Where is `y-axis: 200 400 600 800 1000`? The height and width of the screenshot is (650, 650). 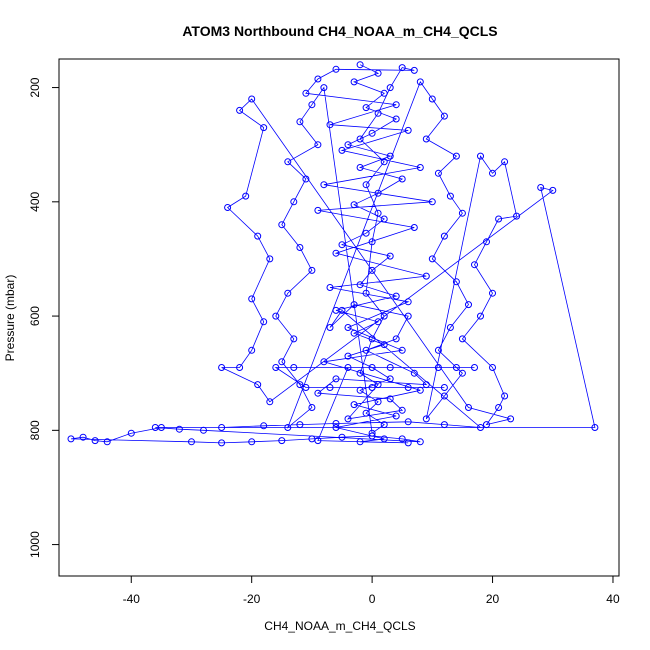 y-axis: 200 400 600 800 1000 is located at coordinates (44, 317).